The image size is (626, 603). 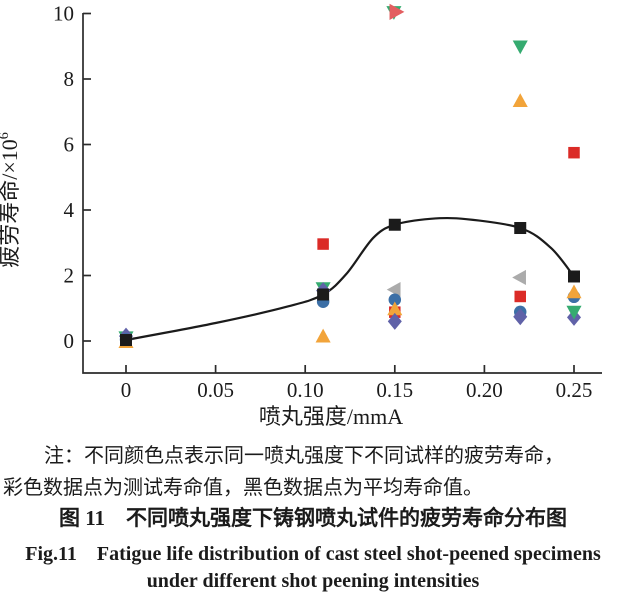 What do you see at coordinates (394, 390) in the screenshot?
I see `x-tick-label: 0.15` at bounding box center [394, 390].